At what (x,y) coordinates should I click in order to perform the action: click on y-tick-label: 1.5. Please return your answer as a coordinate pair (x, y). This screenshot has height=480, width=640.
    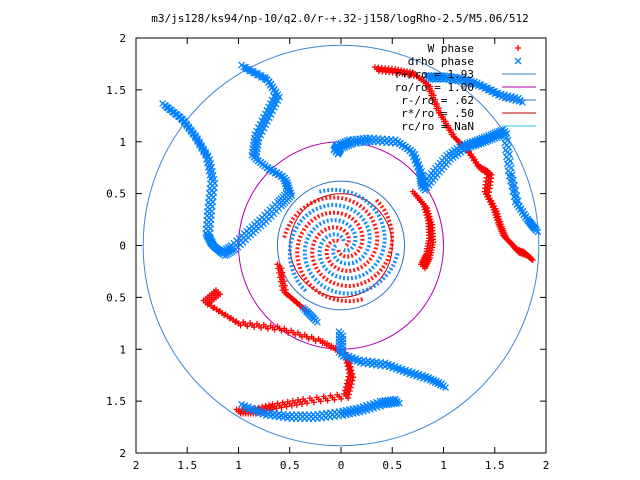
    Looking at the image, I should click on (116, 90).